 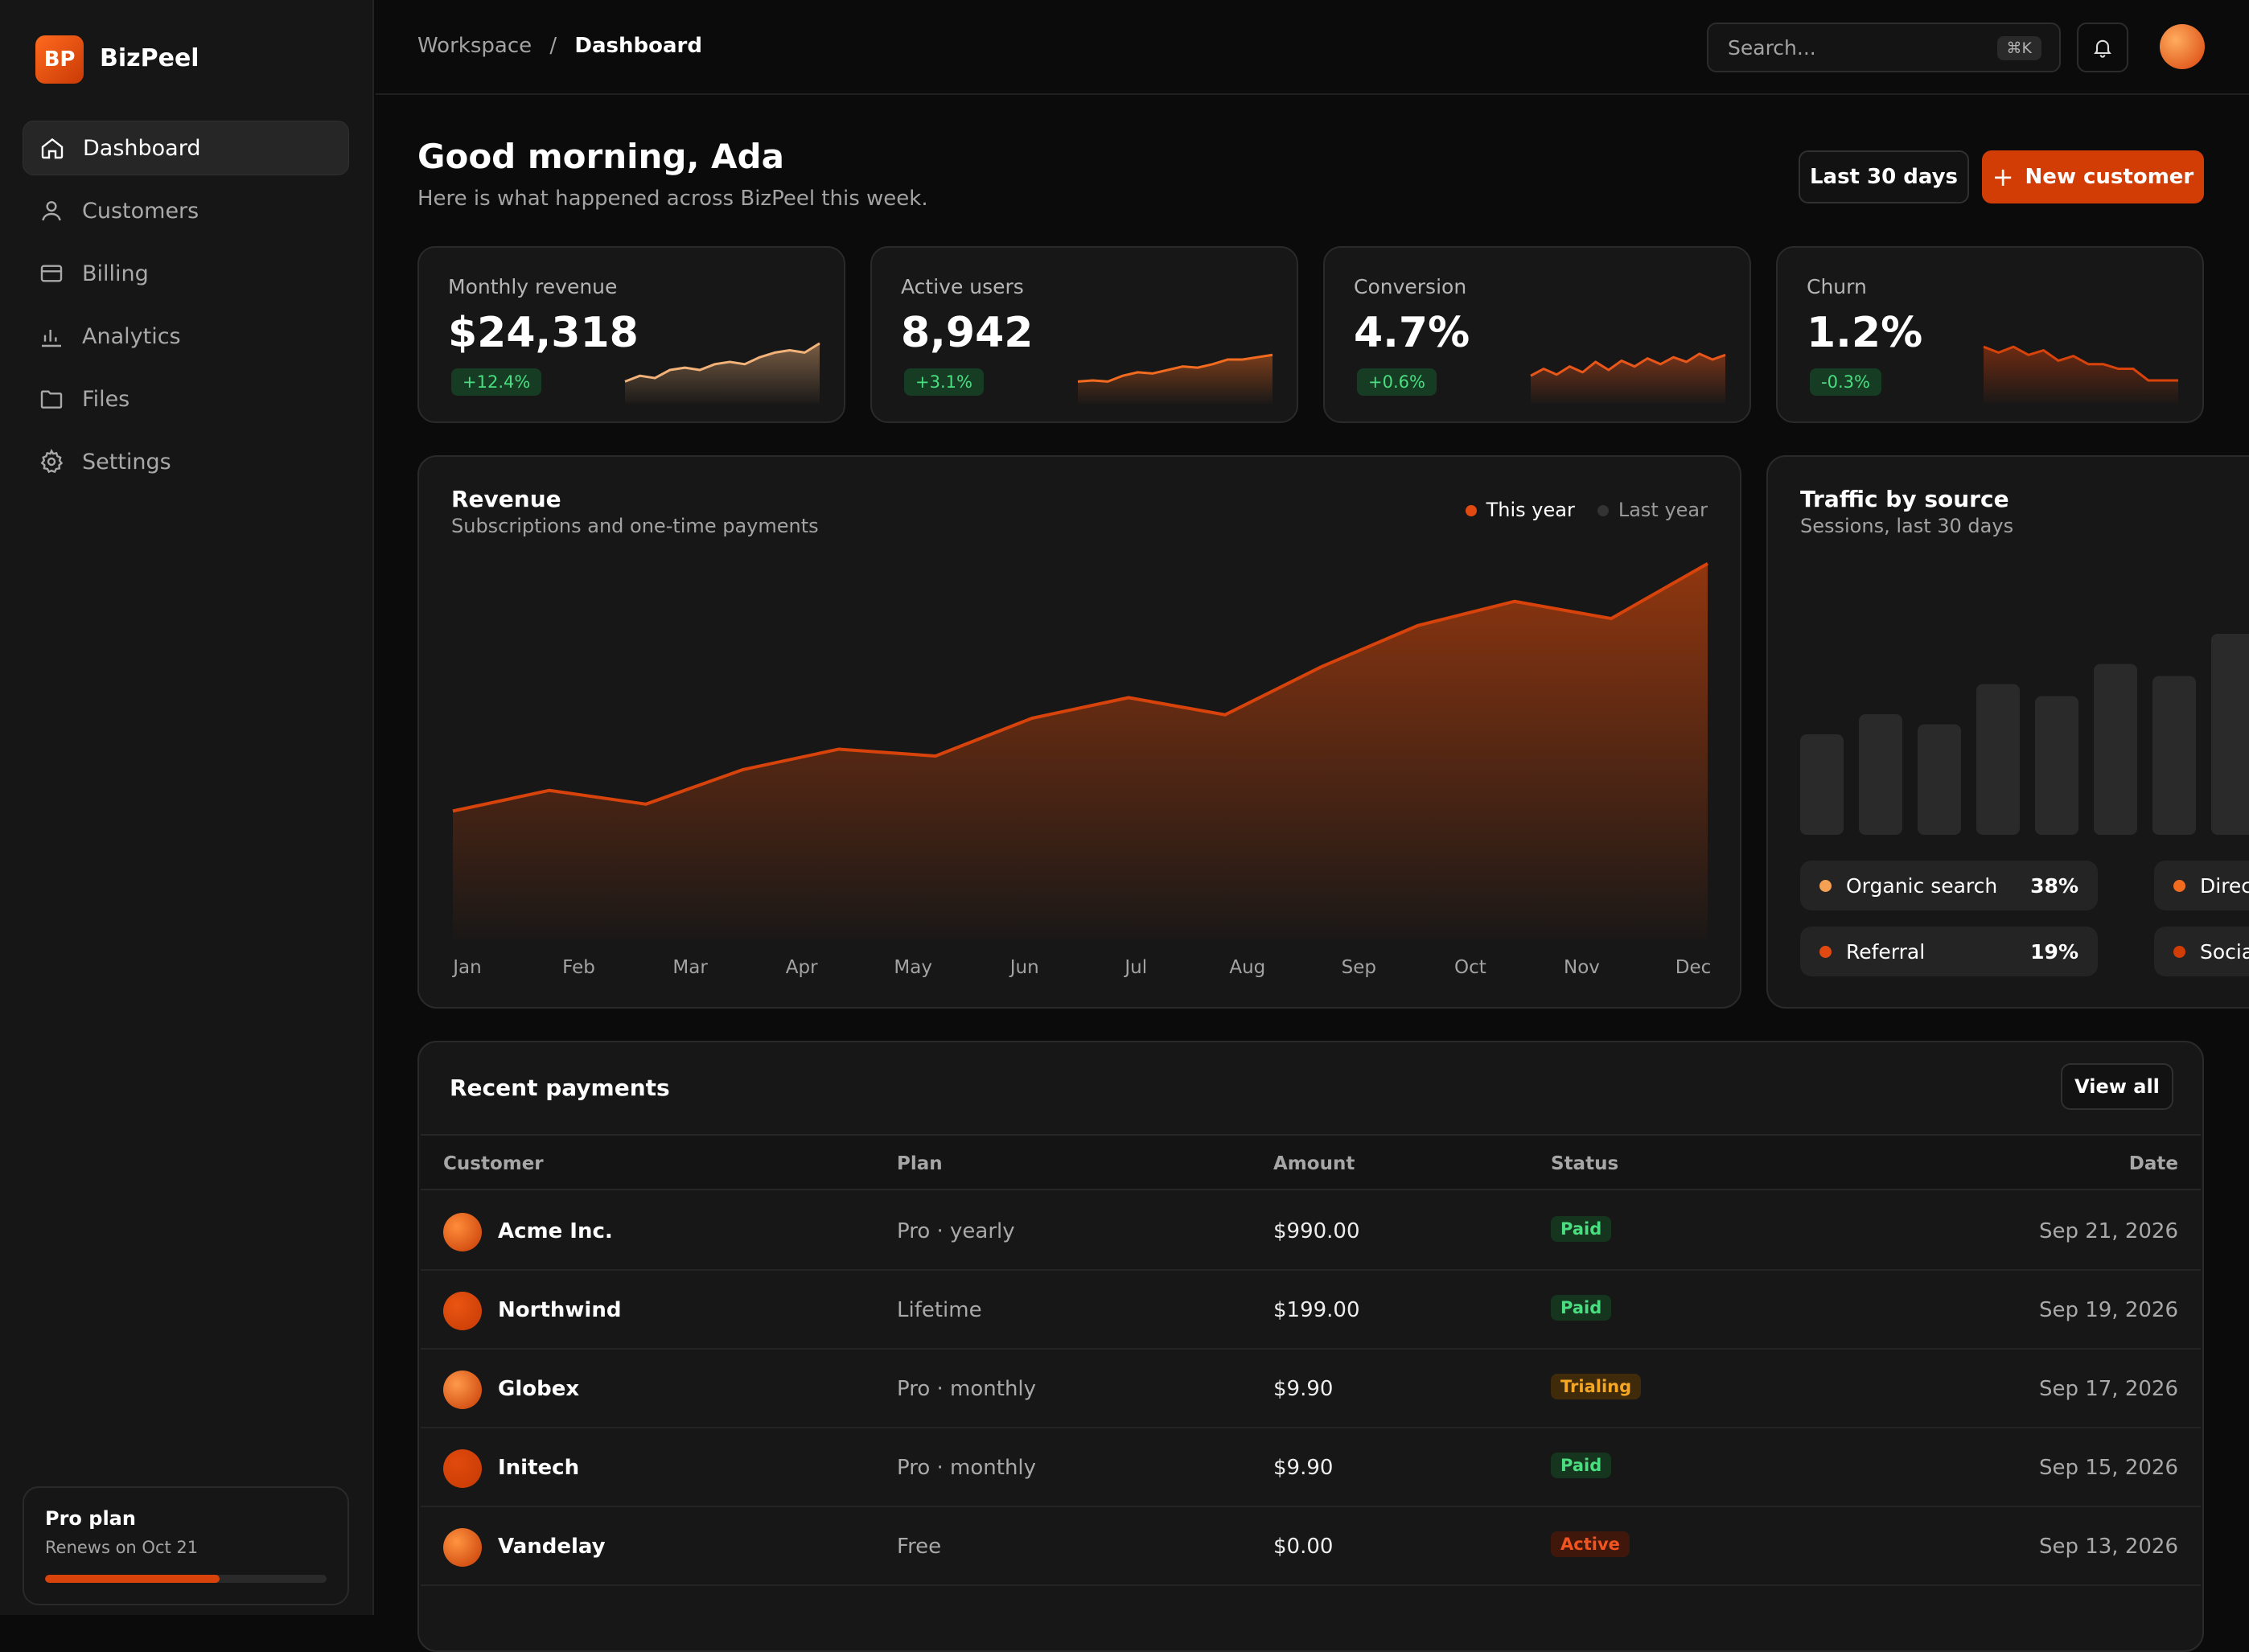 What do you see at coordinates (1314, 1163) in the screenshot?
I see `col-amount: Amount` at bounding box center [1314, 1163].